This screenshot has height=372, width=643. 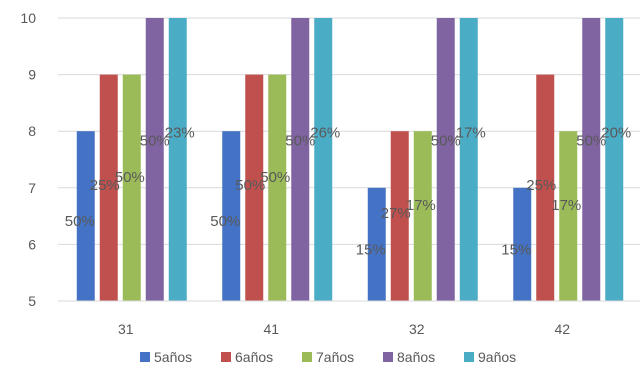 I want to click on x-tick-label: 32, so click(x=417, y=329).